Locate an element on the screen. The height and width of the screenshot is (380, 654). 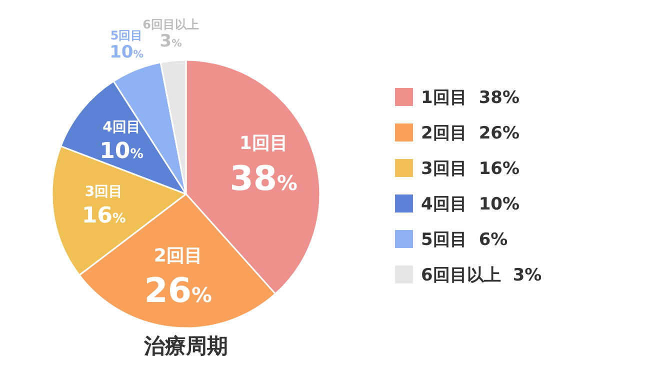
legend-label: 1回目 is located at coordinates (444, 98).